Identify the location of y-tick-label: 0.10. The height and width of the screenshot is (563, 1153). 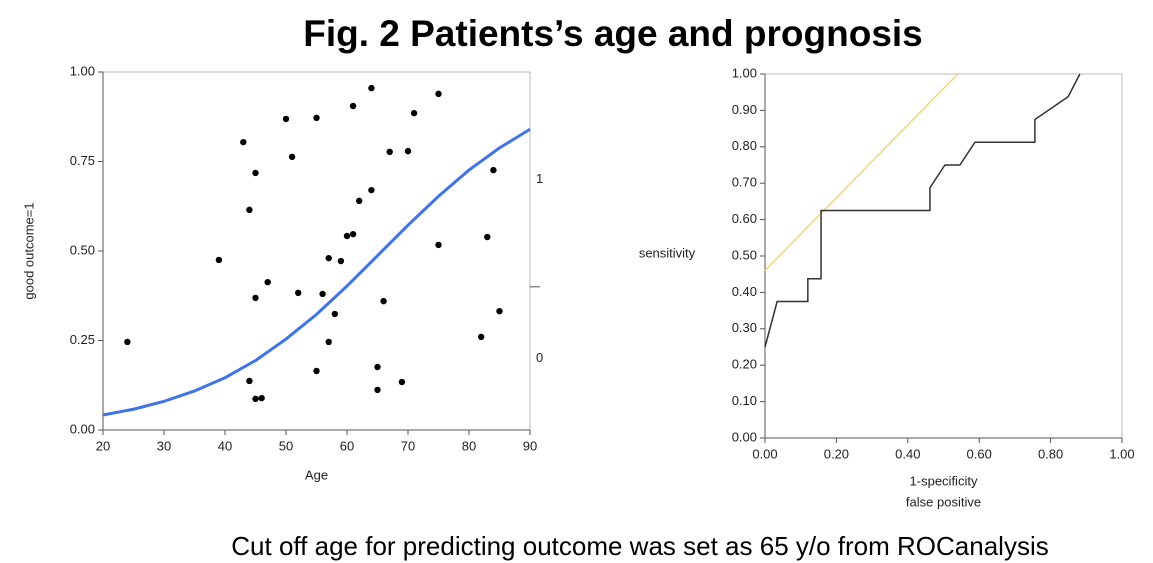
(744, 400).